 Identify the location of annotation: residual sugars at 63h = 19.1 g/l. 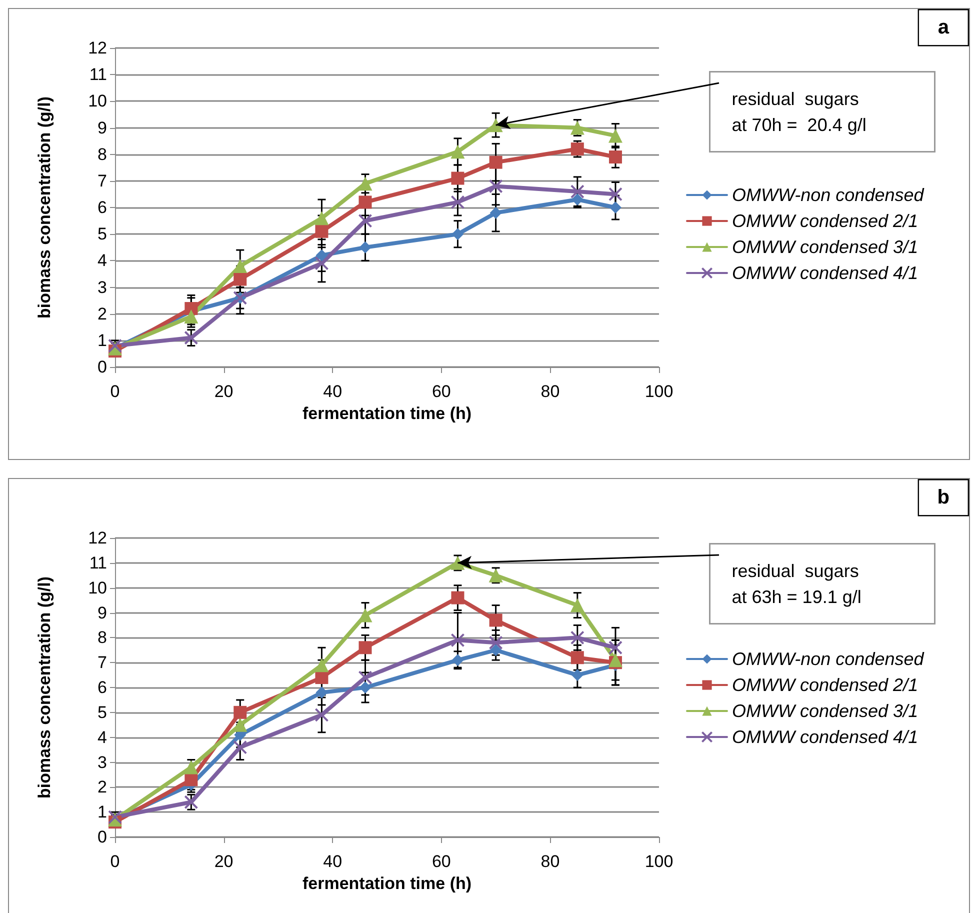
(797, 583).